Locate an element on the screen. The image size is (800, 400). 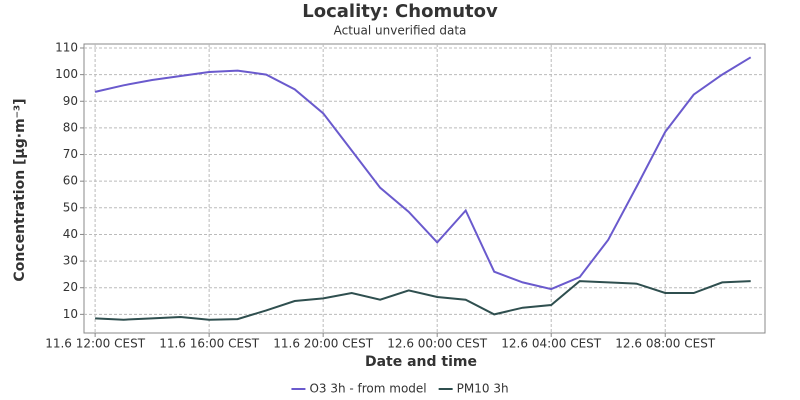
chart-subtitle: Actual unverified data is located at coordinates (400, 31).